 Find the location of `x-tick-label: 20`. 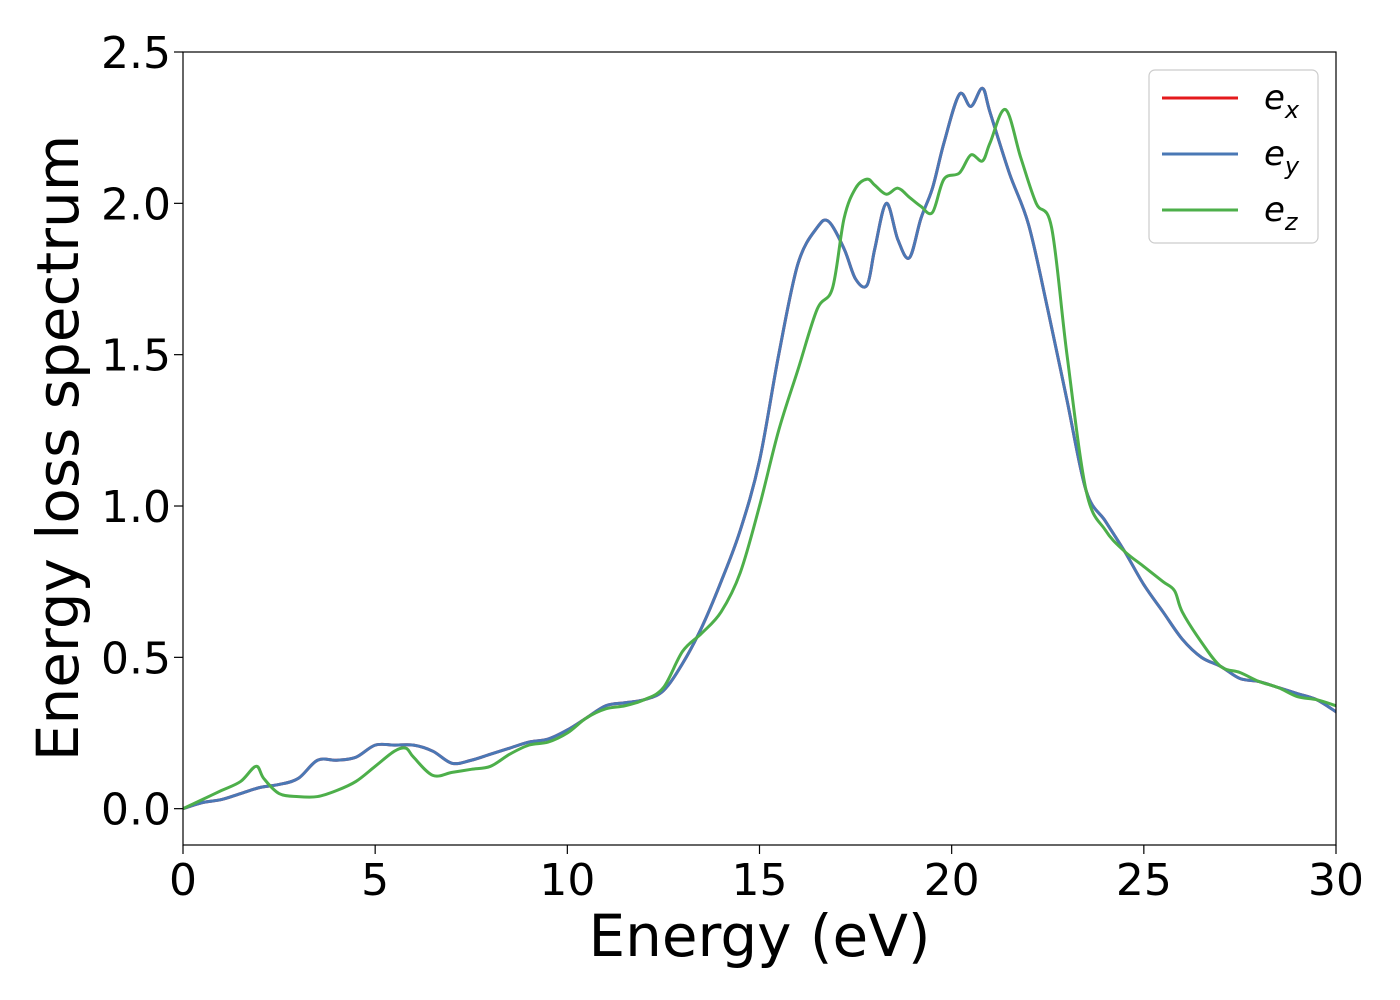

x-tick-label: 20 is located at coordinates (952, 880).